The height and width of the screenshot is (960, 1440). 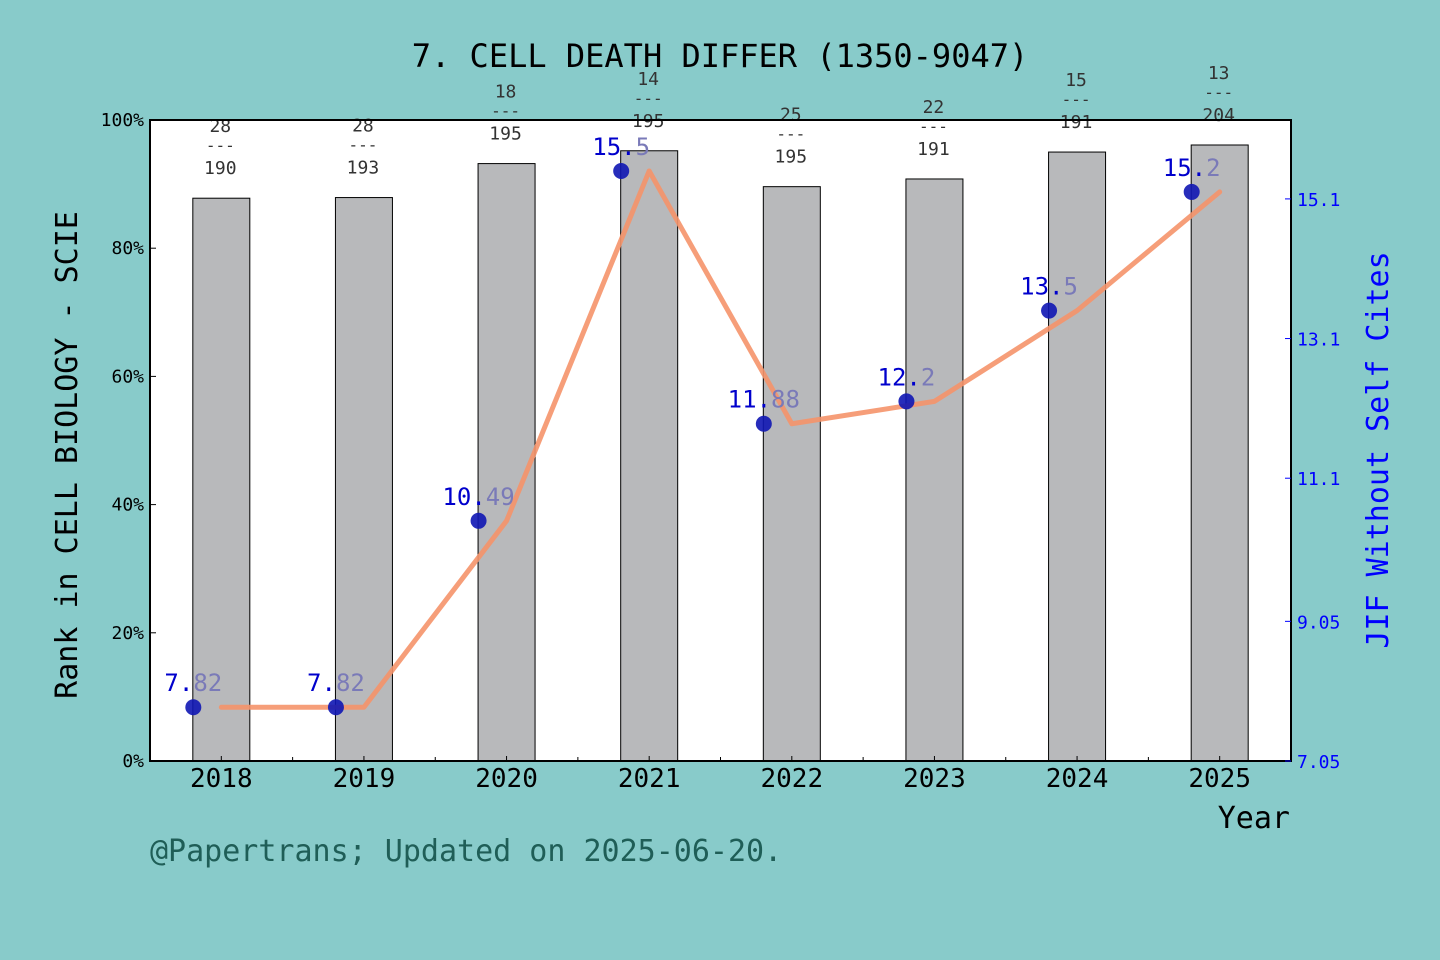 What do you see at coordinates (1318, 622) in the screenshot?
I see `right-tick-label: 9.05` at bounding box center [1318, 622].